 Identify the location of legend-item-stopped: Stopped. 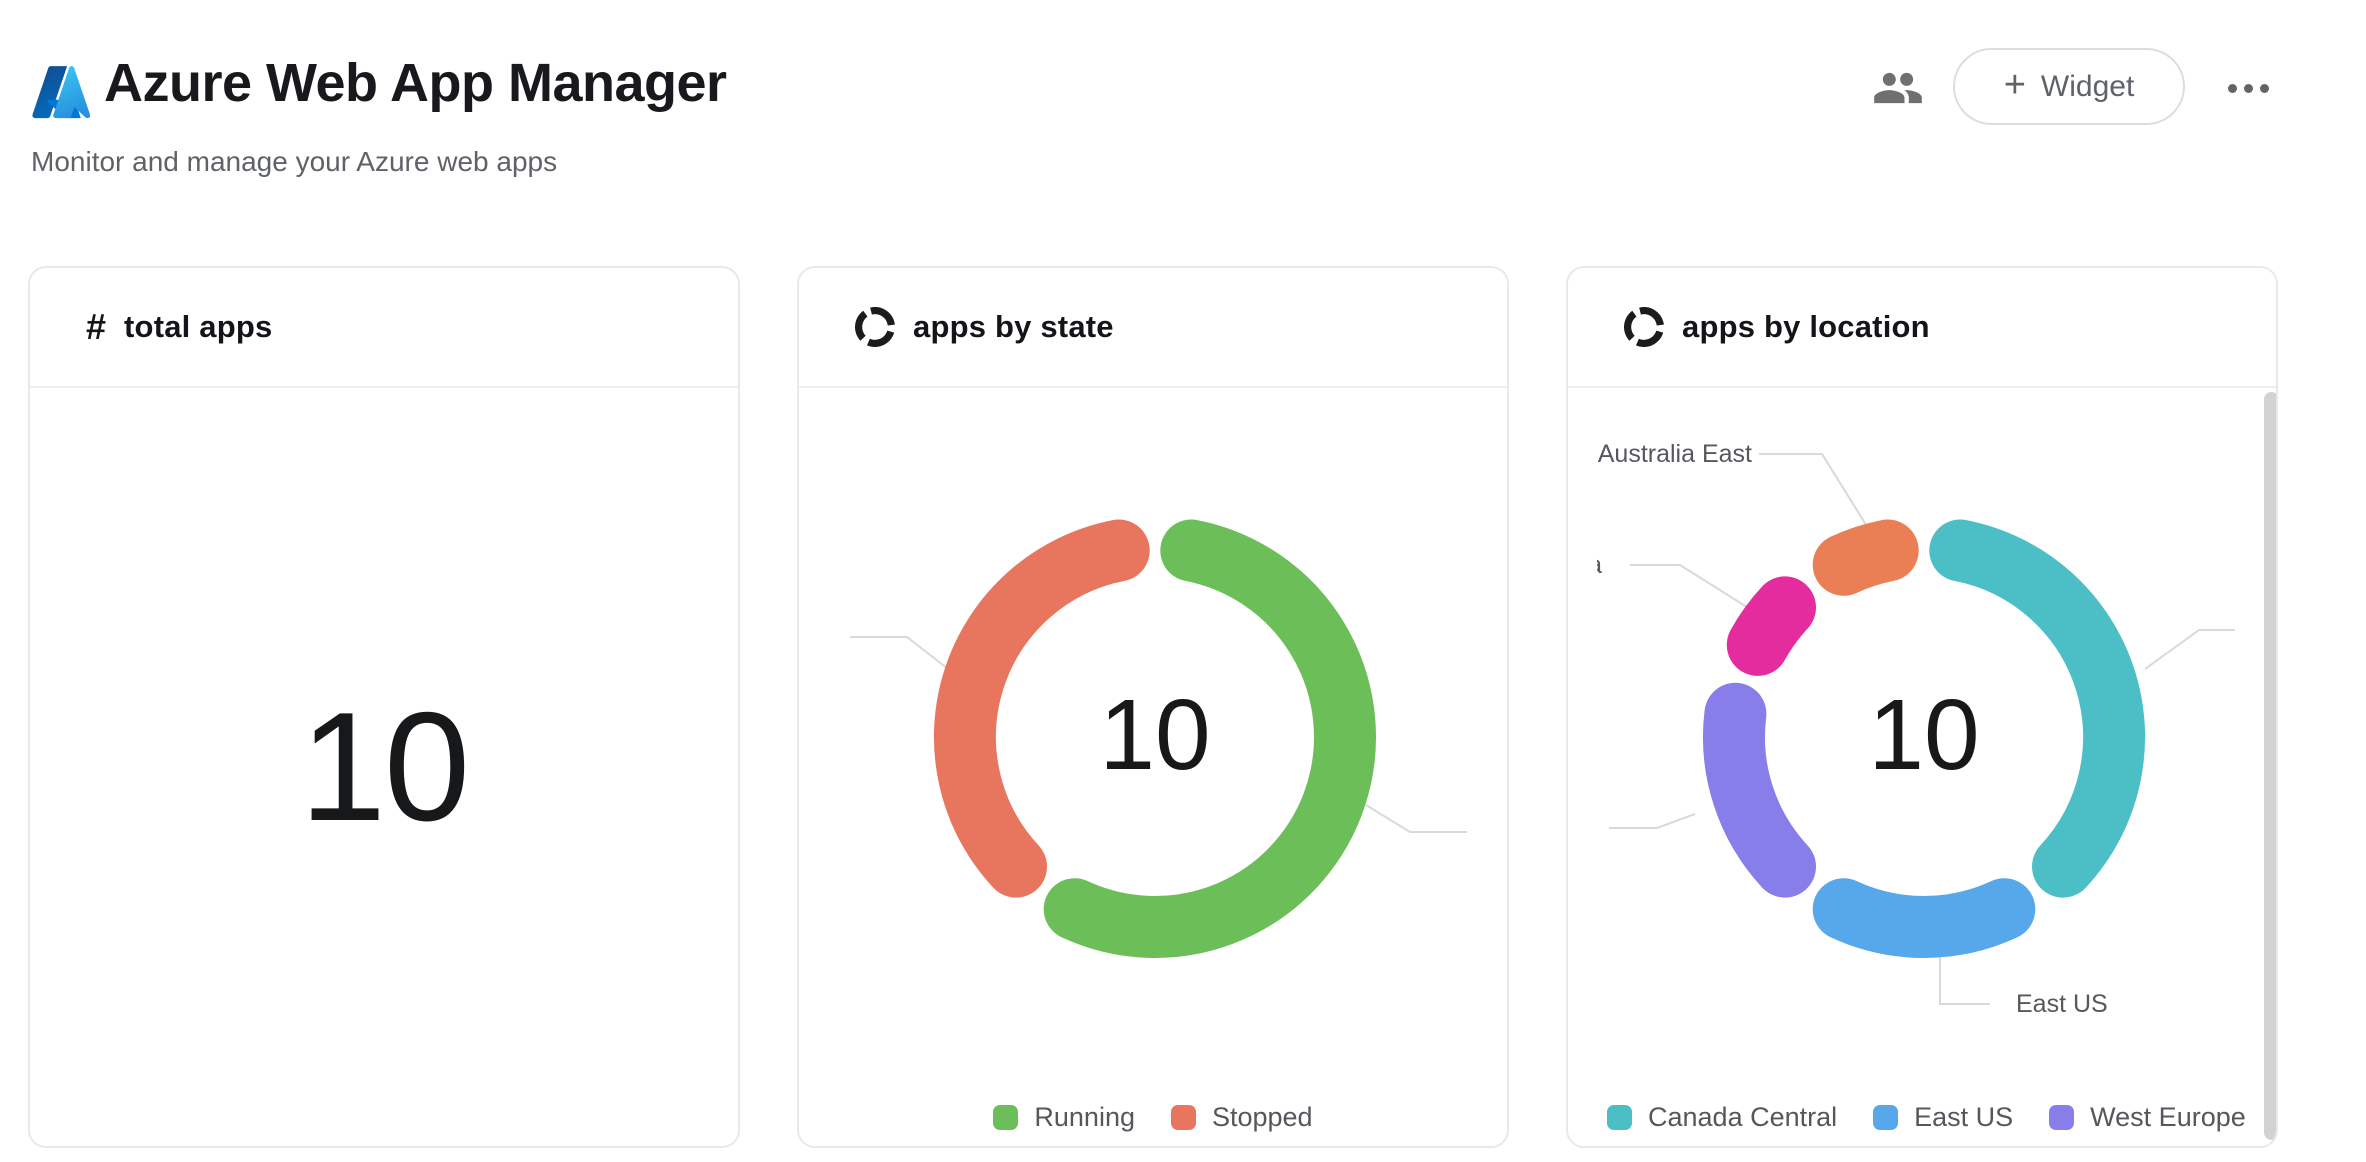
(1241, 1117).